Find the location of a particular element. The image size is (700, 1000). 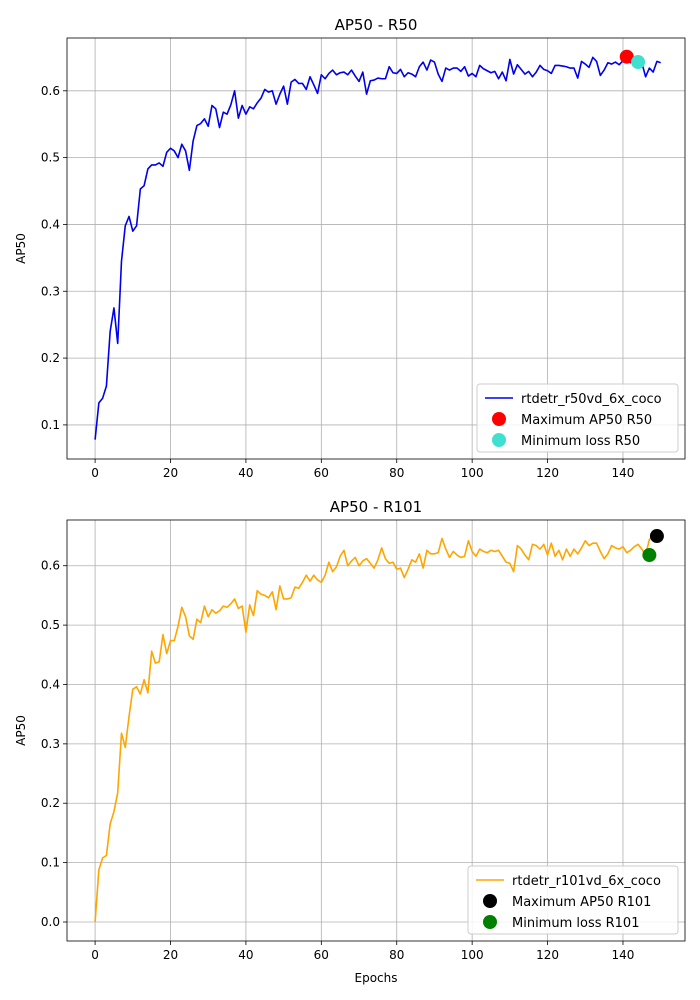

legend-entry-label: Minimum loss R101 is located at coordinates (575, 923).